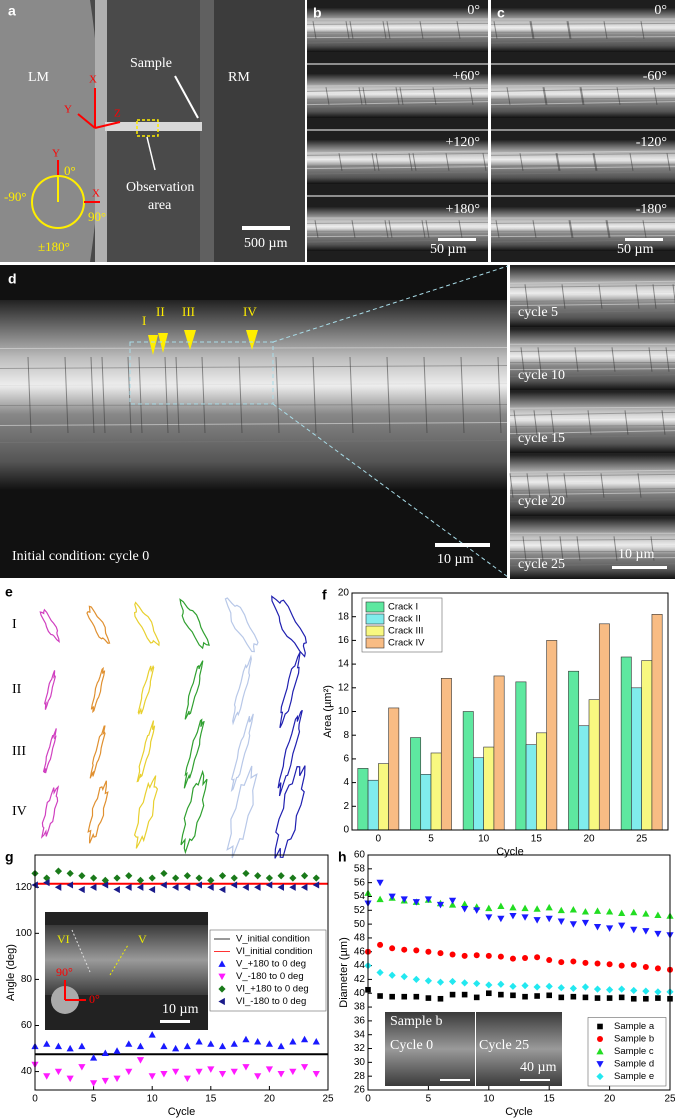 Image resolution: width=675 pixels, height=1120 pixels. I want to click on right-edge, so click(207, 131).